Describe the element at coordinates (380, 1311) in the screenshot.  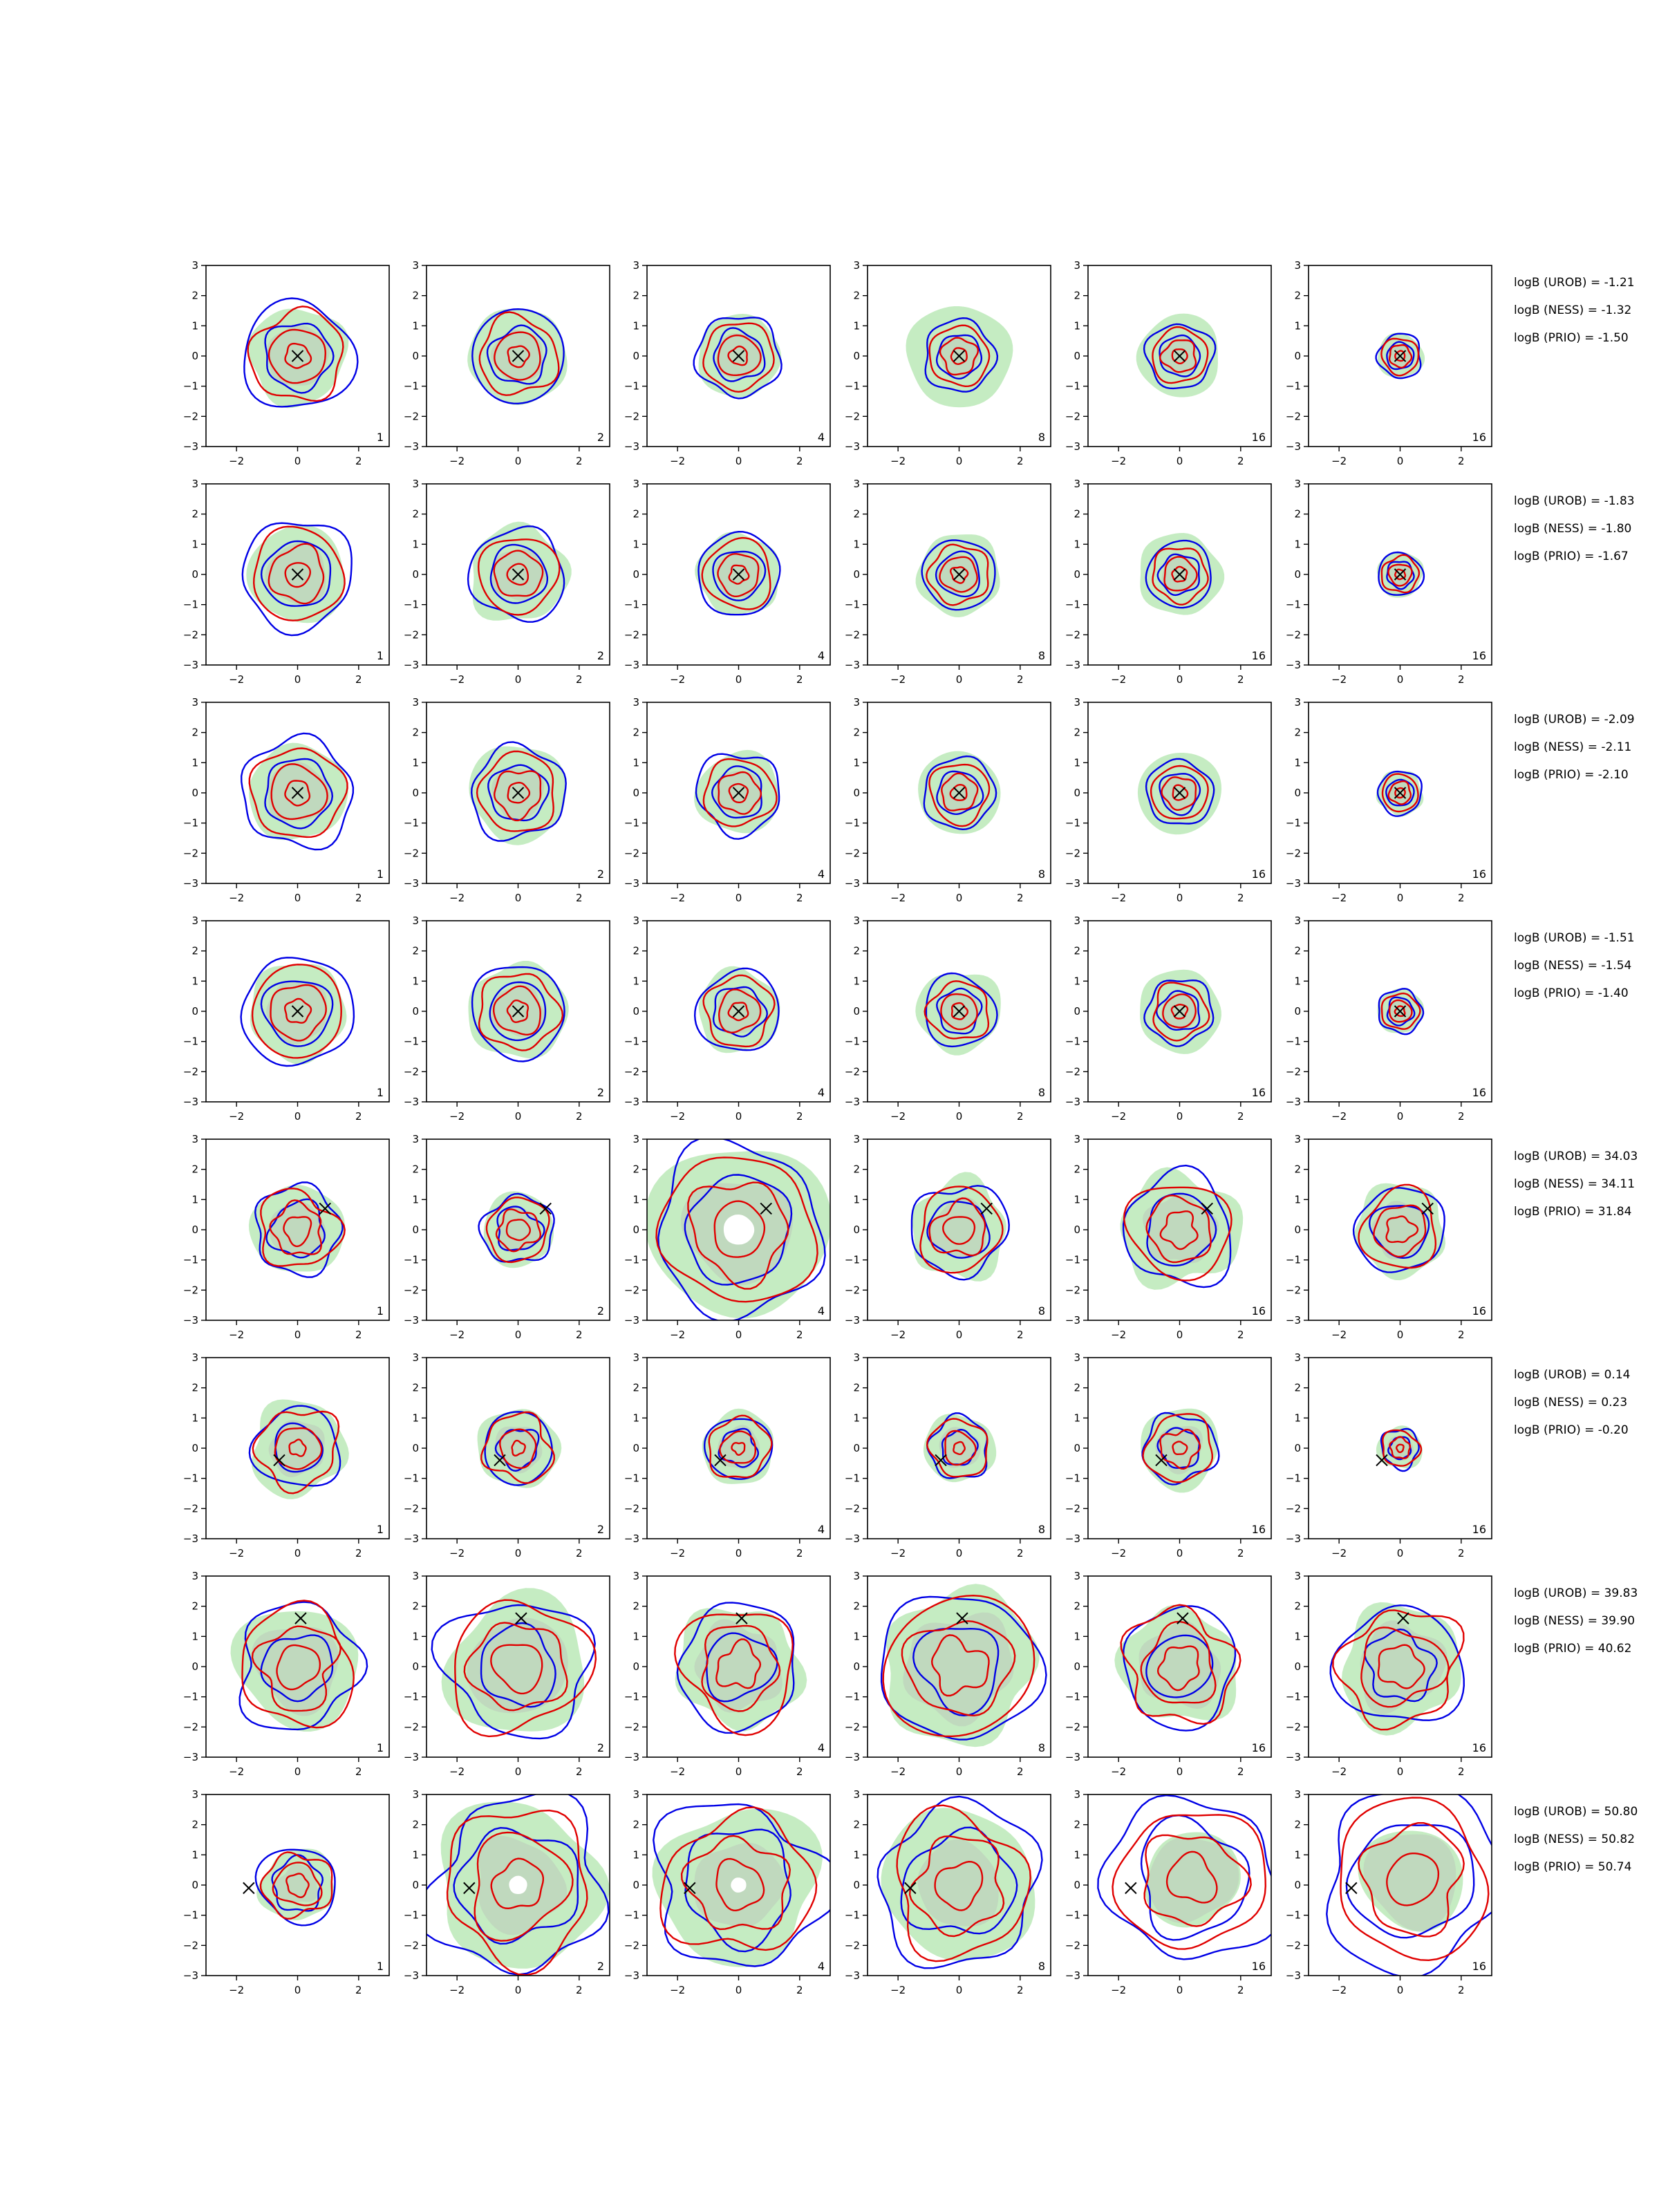
I see `panel-k-label: 1` at that location.